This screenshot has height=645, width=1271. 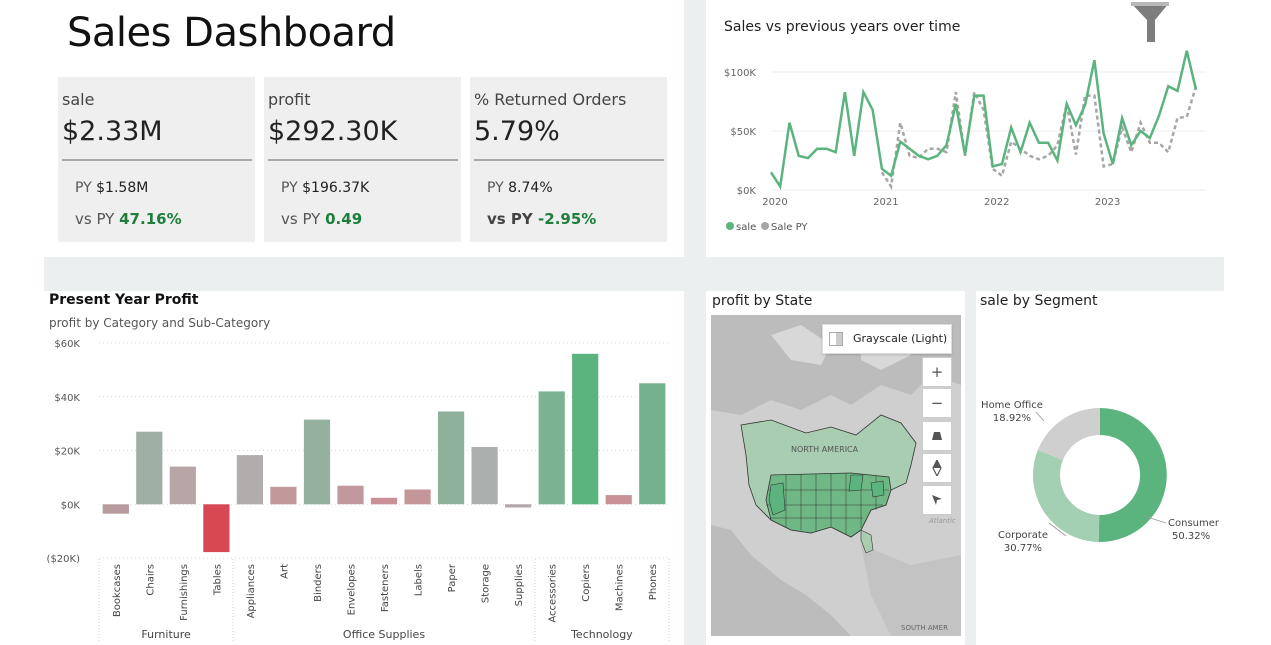 I want to click on bar-chairs, so click(x=149, y=468).